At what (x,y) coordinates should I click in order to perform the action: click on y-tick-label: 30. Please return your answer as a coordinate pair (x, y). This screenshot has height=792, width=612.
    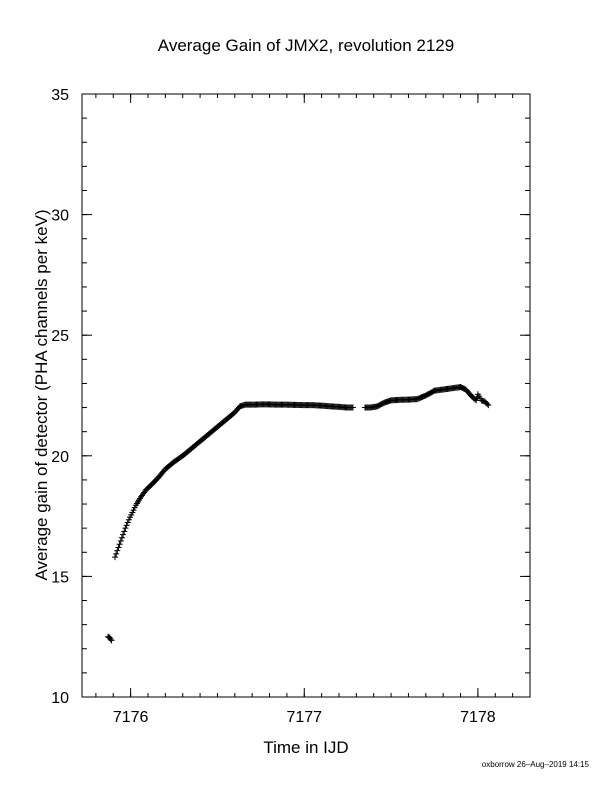
    Looking at the image, I should click on (60, 216).